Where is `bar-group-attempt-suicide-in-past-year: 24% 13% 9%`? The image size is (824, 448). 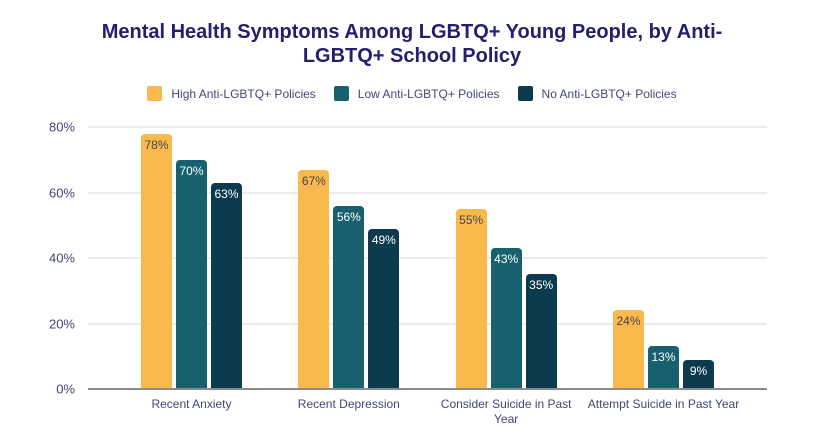
bar-group-attempt-suicide-in-past-year: 24% 13% 9% is located at coordinates (663, 258).